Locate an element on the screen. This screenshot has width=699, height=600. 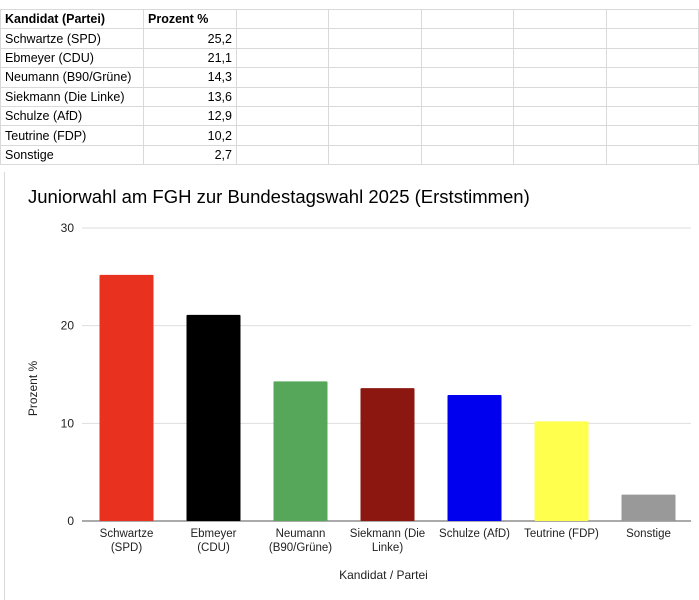
candidate-cell: Teutrine (FDP) is located at coordinates (72, 135).